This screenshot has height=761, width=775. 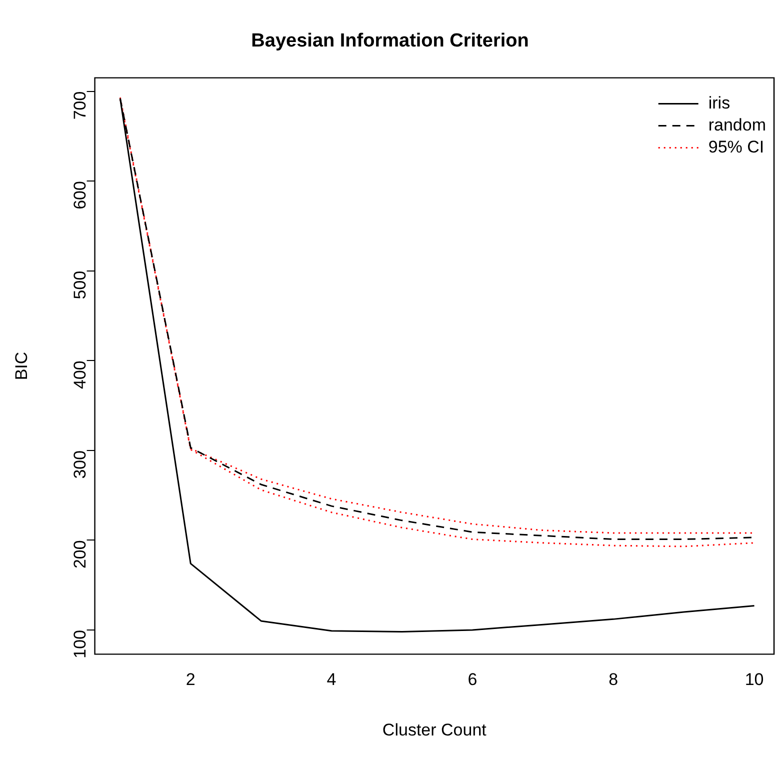 I want to click on y-tick-label: 300, so click(x=80, y=464).